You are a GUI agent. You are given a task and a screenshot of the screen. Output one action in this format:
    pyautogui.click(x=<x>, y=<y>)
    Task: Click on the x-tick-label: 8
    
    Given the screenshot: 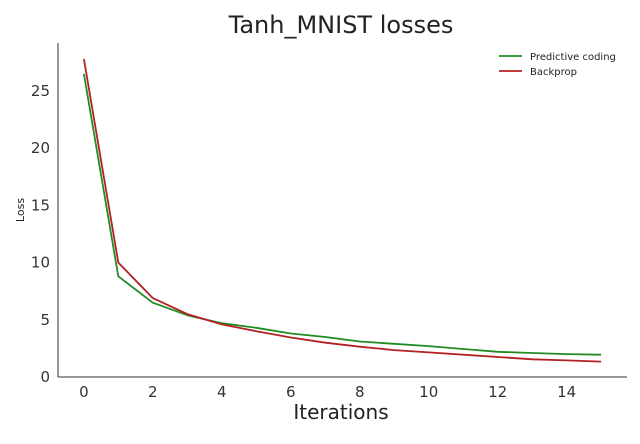 What is the action you would take?
    pyautogui.click(x=360, y=392)
    